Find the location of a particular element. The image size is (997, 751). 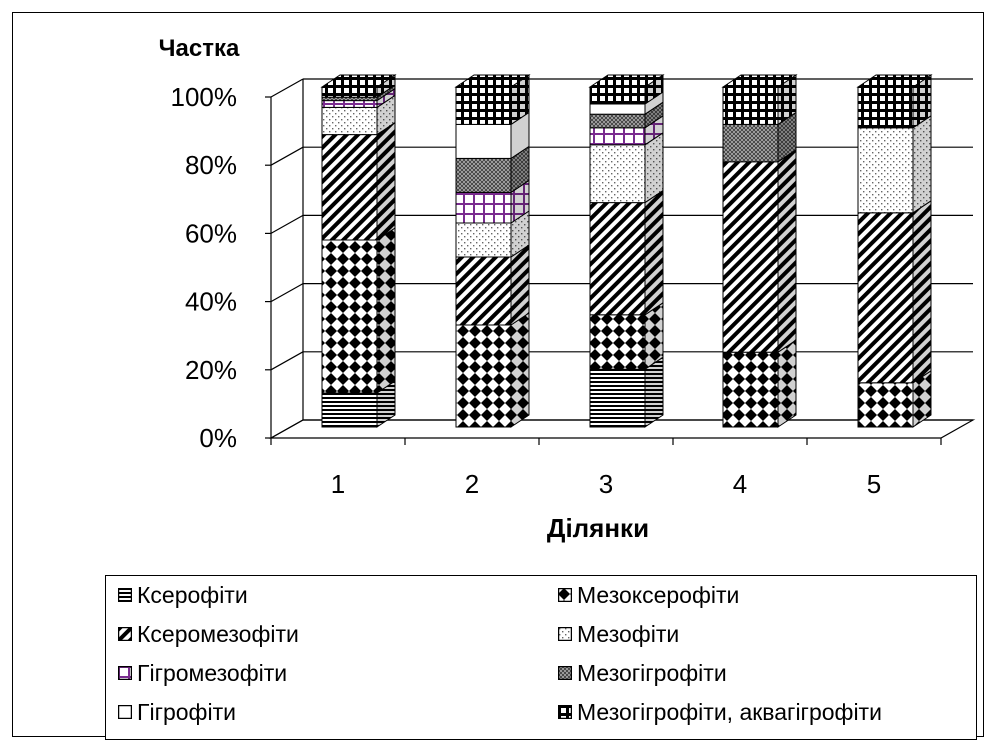

legend-item: Гігромезофіти is located at coordinates (202, 673).